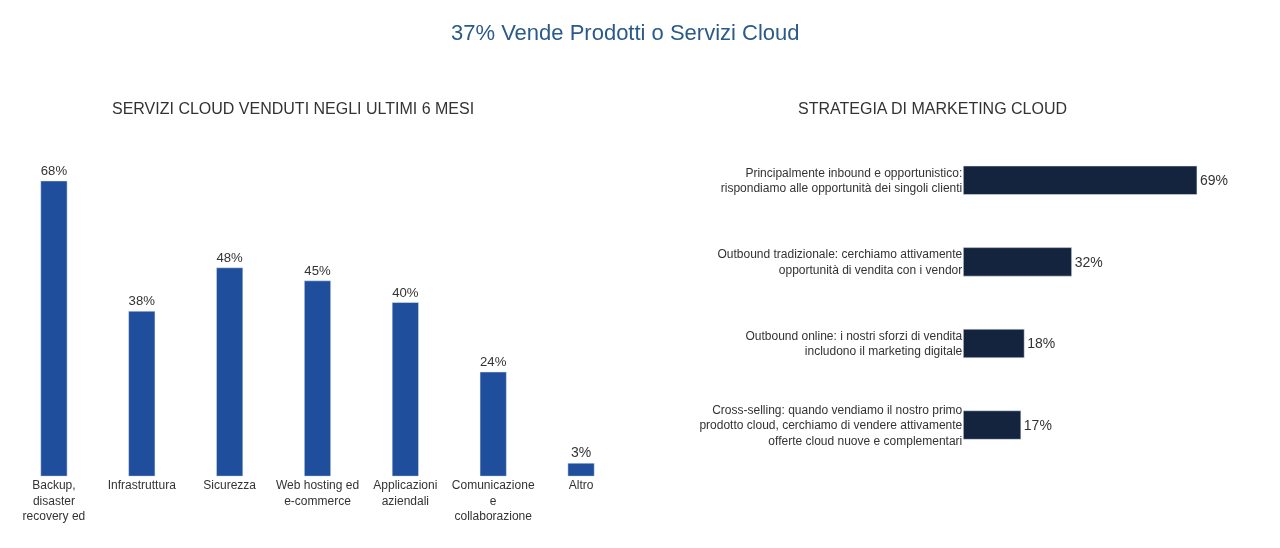  I want to click on x-tick-label: Comunicazione e collaborazione, so click(493, 501).